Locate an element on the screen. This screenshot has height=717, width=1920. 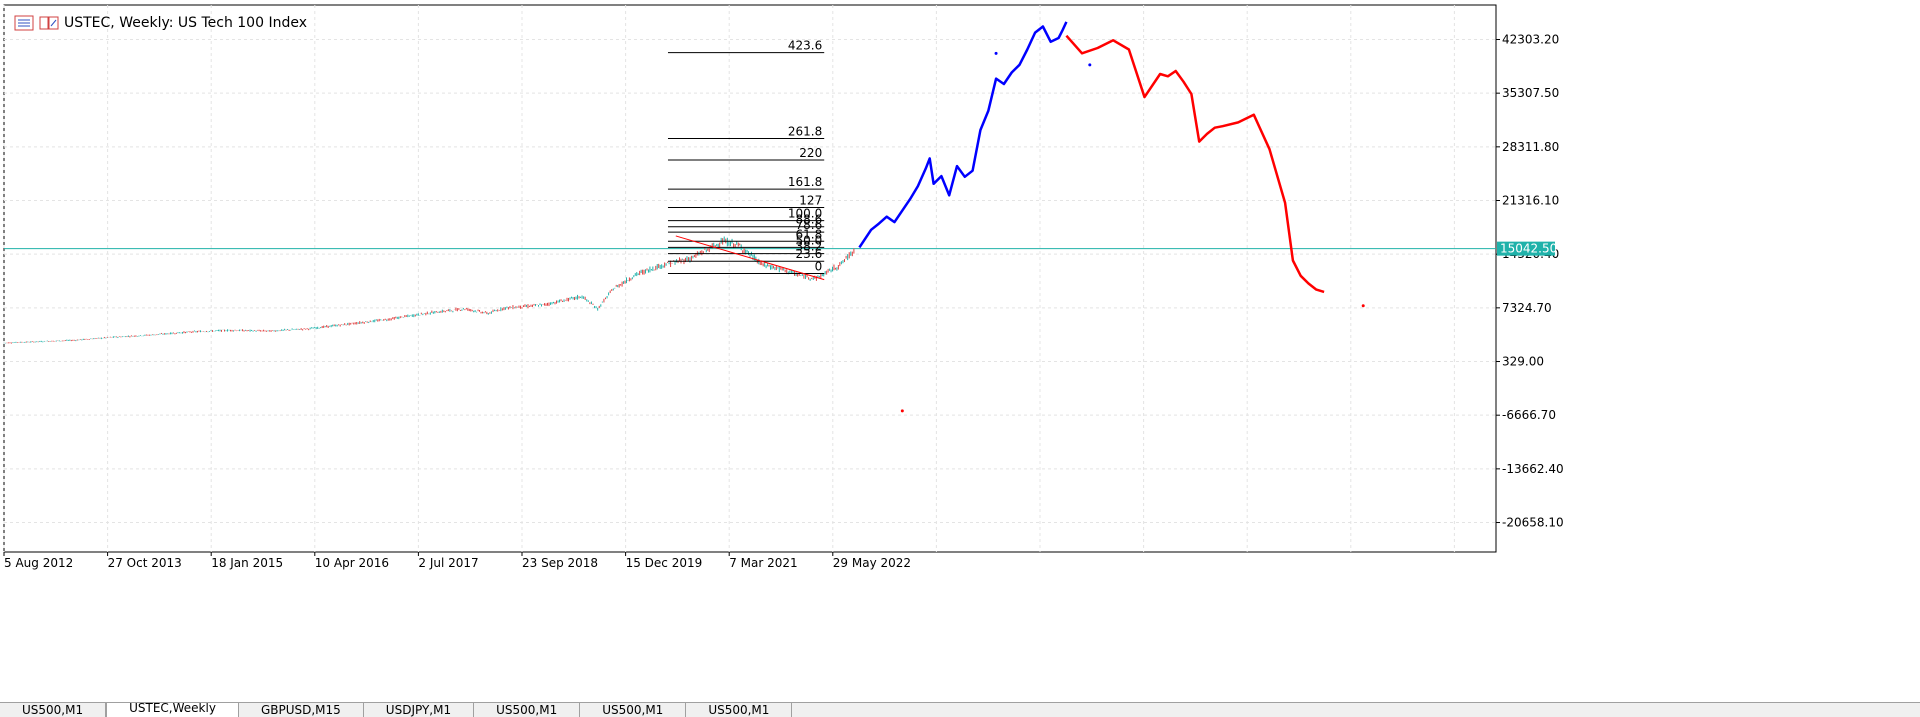
current-price-badge is located at coordinates (1526, 248).